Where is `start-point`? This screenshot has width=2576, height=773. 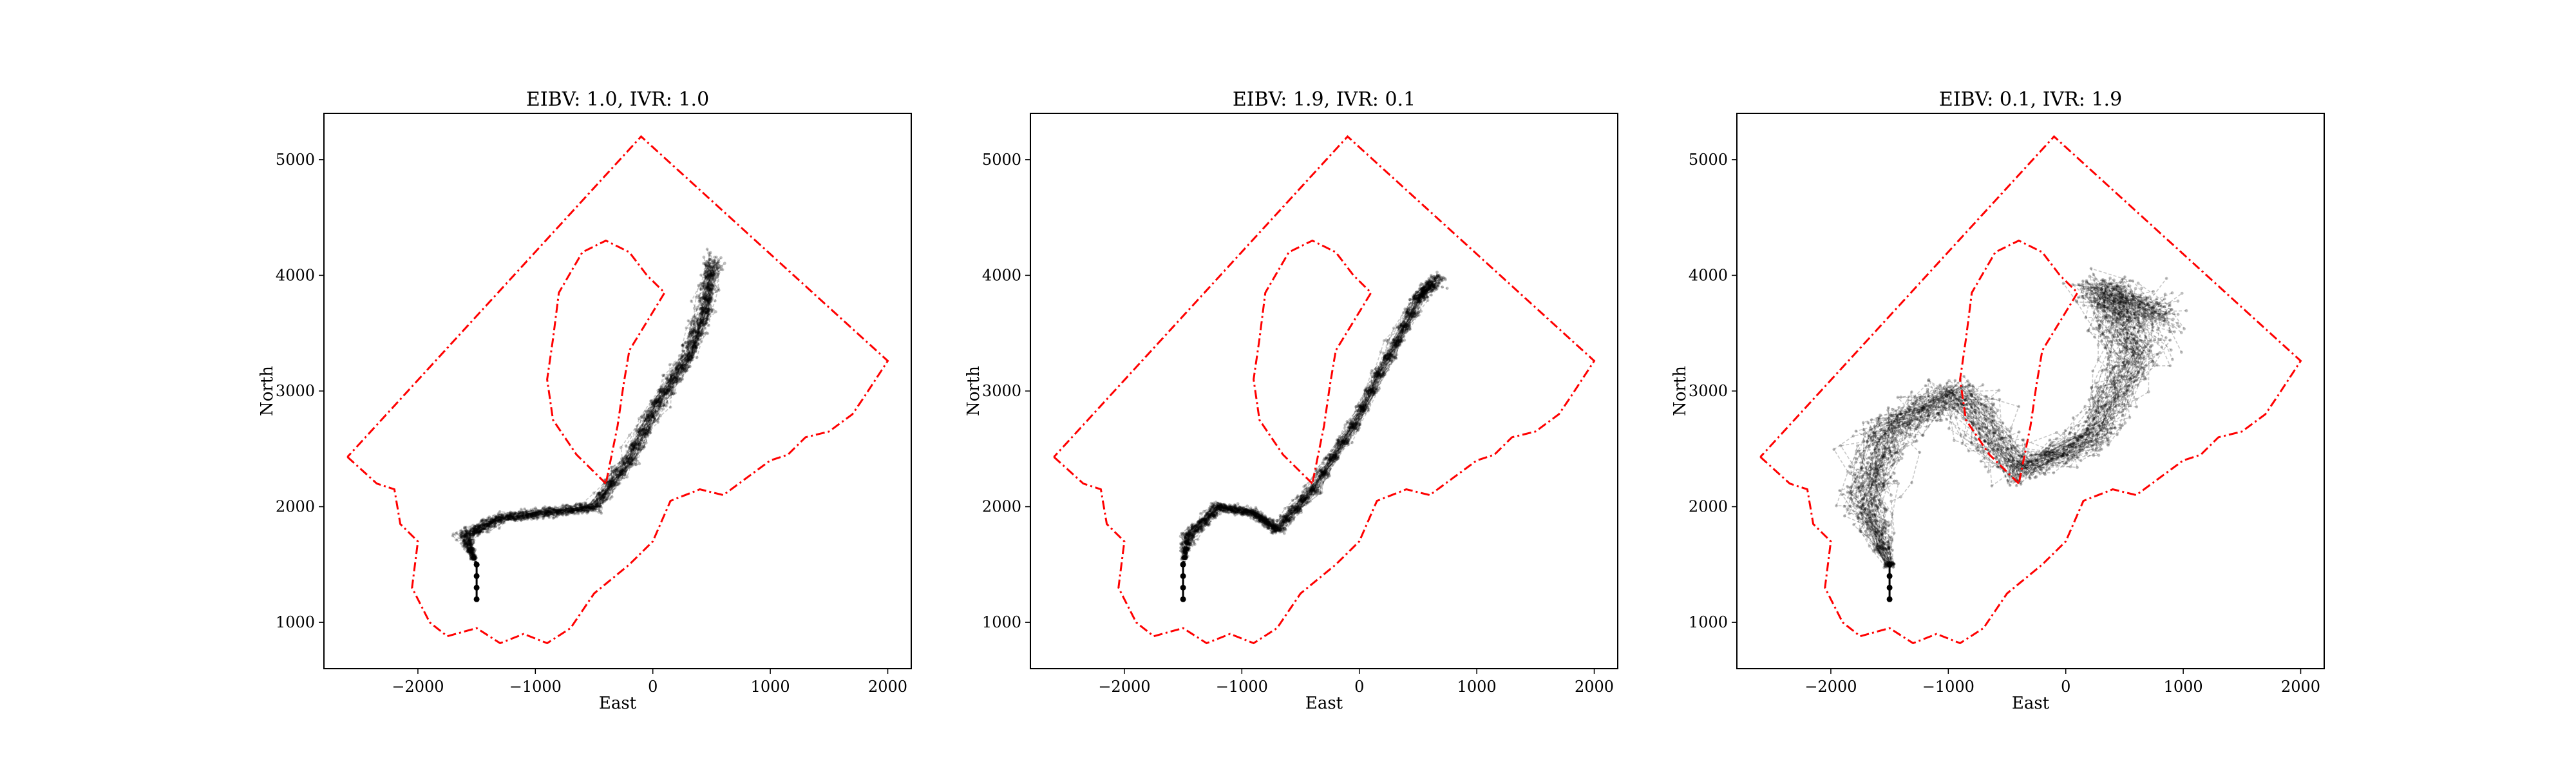
start-point is located at coordinates (1183, 599).